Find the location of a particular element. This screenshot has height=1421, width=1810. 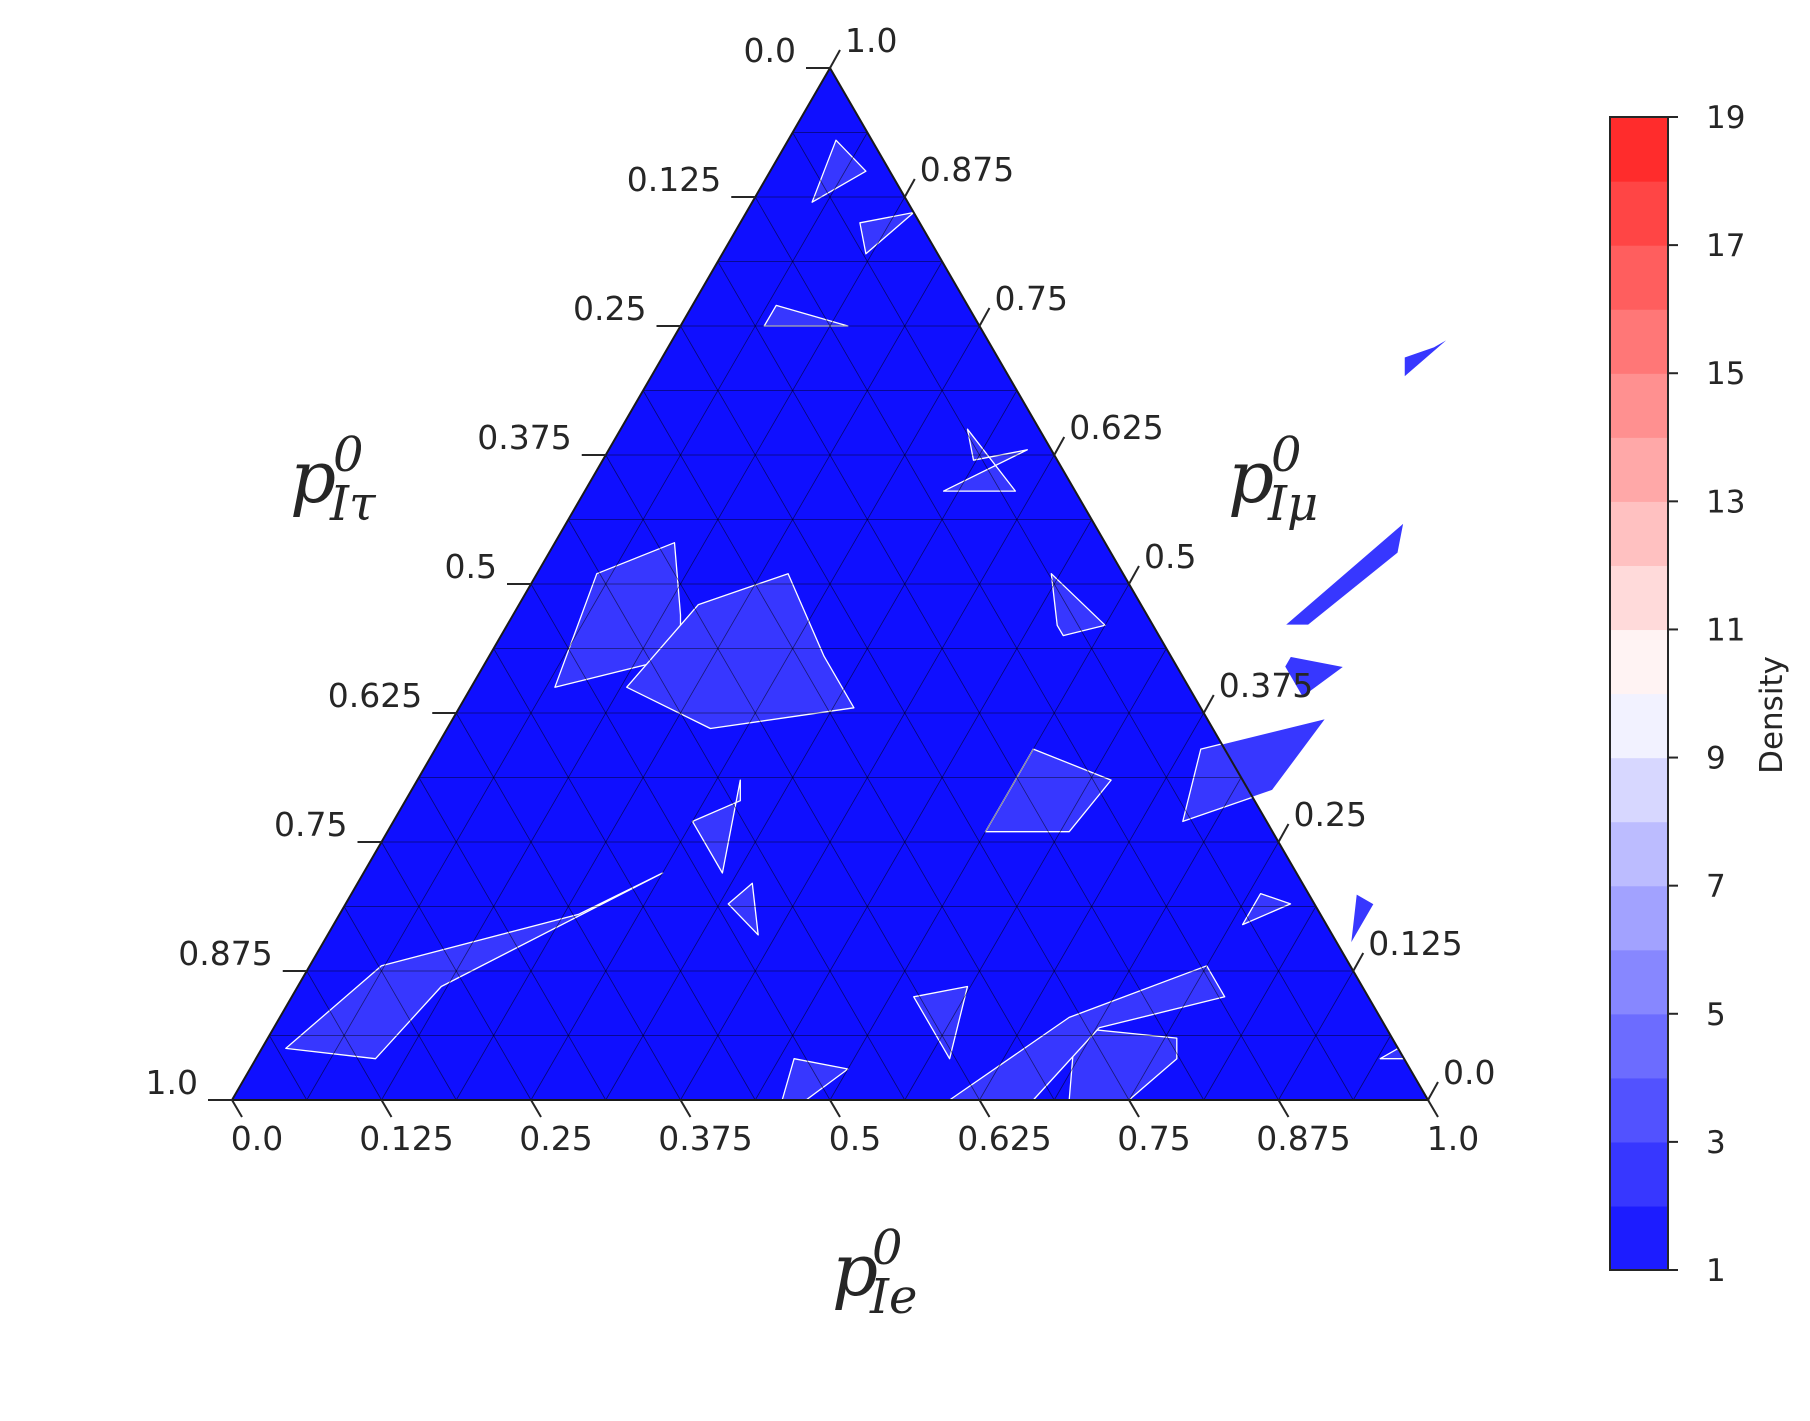

right-tick-label: 1.0 is located at coordinates (871, 40).